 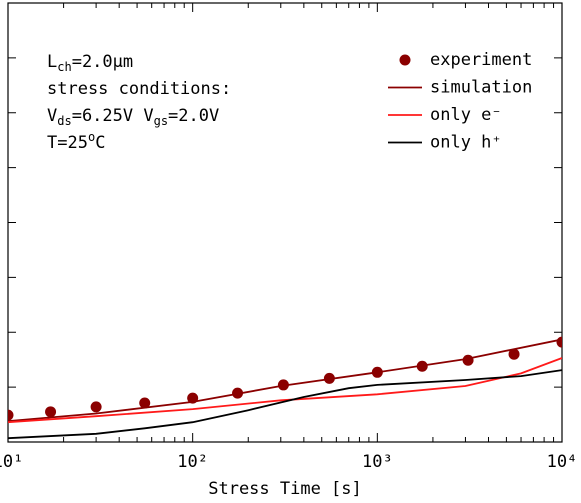 What do you see at coordinates (481, 60) in the screenshot?
I see `legend-label: experiment` at bounding box center [481, 60].